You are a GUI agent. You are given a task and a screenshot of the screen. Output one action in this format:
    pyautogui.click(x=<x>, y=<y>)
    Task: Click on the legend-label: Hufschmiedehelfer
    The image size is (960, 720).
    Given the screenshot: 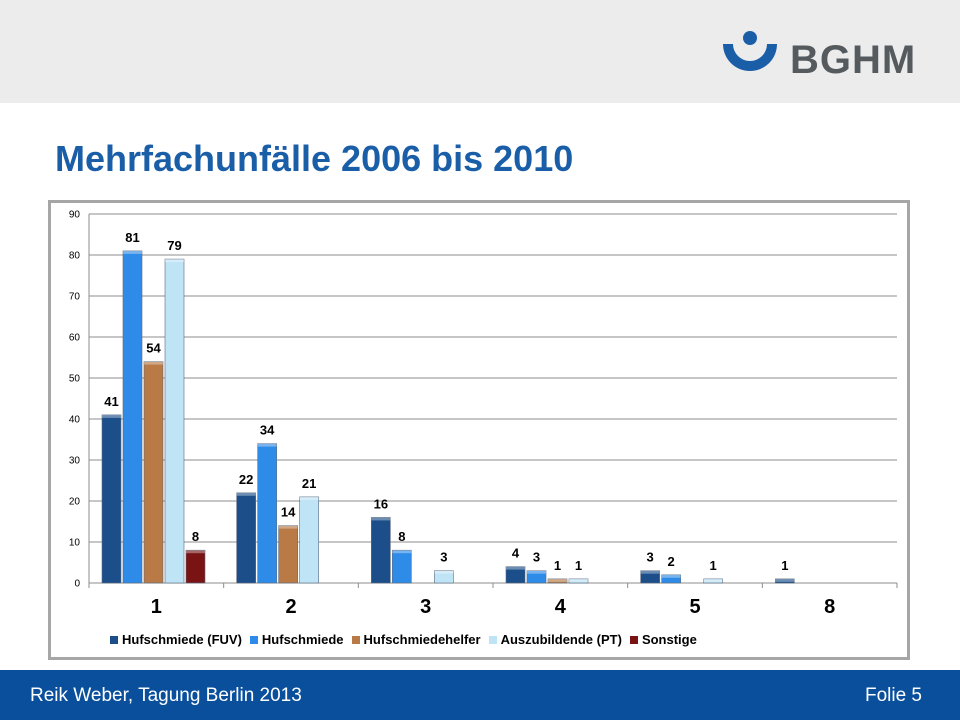 What is the action you would take?
    pyautogui.click(x=422, y=639)
    